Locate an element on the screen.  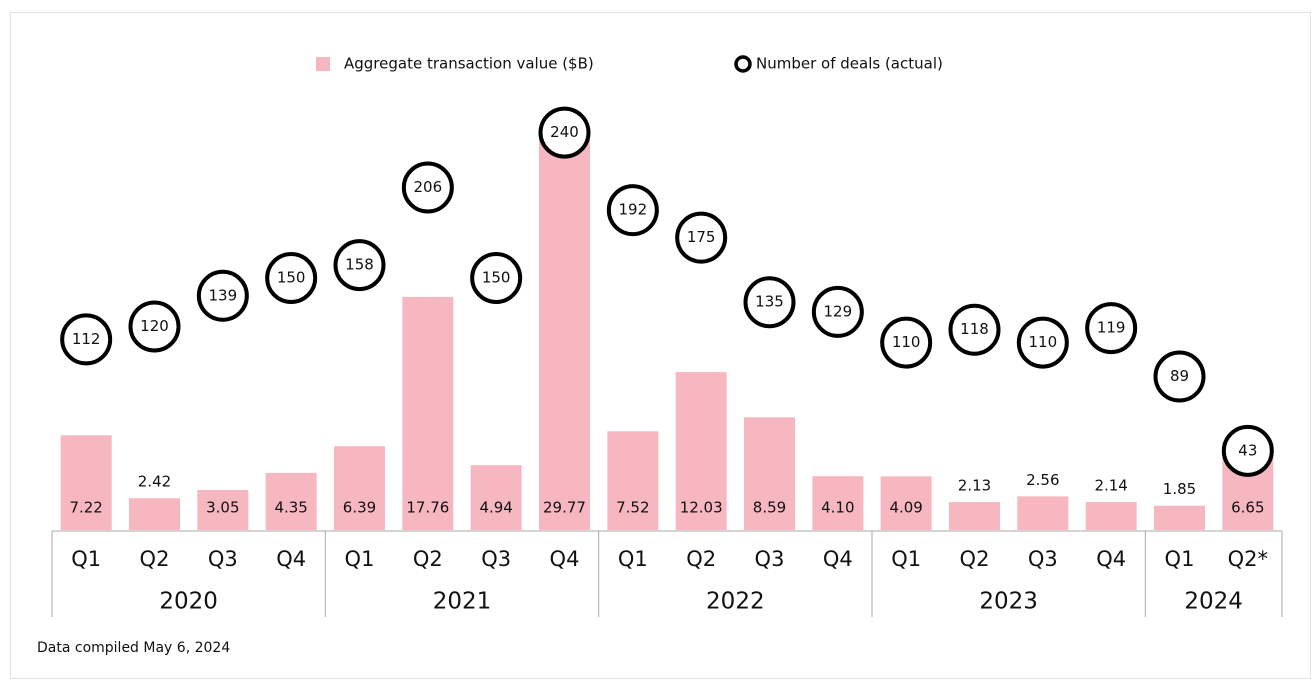
bar-value-label: 3.05 is located at coordinates (222, 508).